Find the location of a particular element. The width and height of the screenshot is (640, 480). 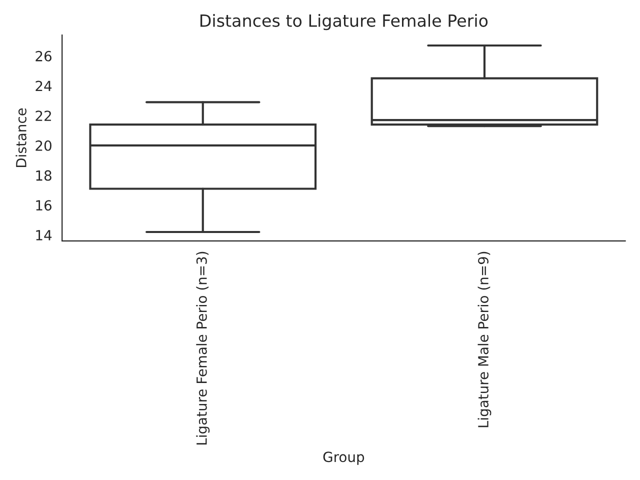

y-tick-label: 16 is located at coordinates (44, 205).